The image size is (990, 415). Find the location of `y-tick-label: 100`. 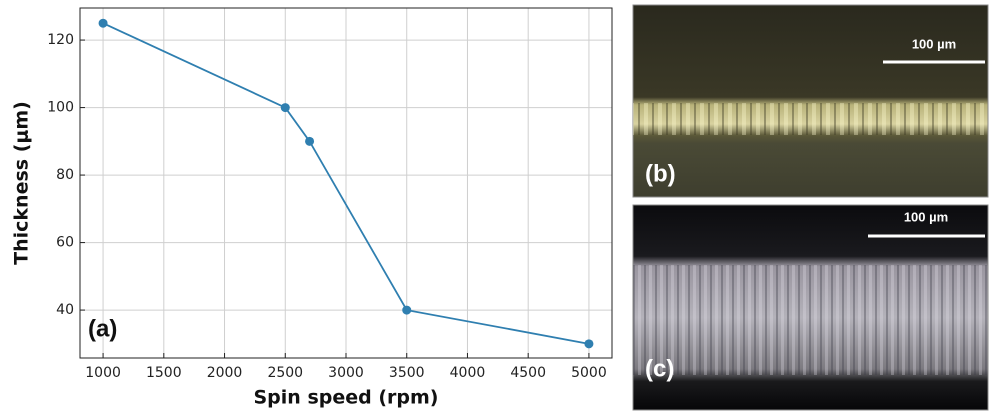

y-tick-label: 100 is located at coordinates (60, 108).